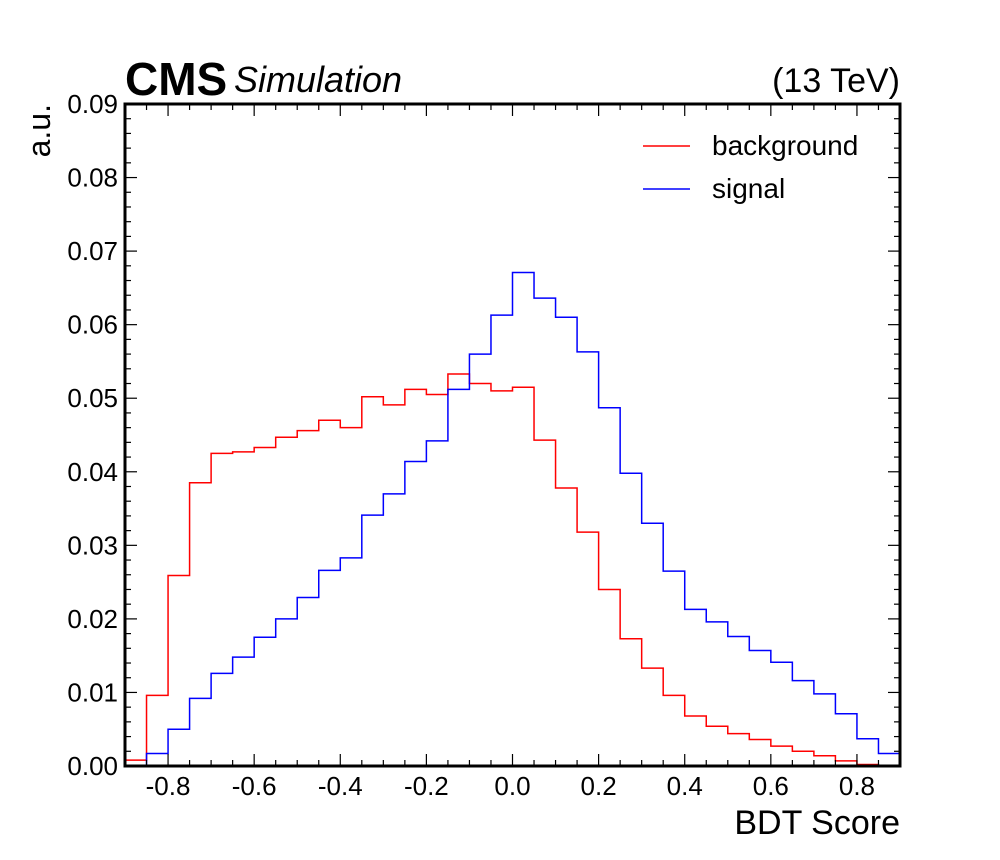 The width and height of the screenshot is (1000, 860). Describe the element at coordinates (254, 786) in the screenshot. I see `x-tick-label: -0.6` at that location.